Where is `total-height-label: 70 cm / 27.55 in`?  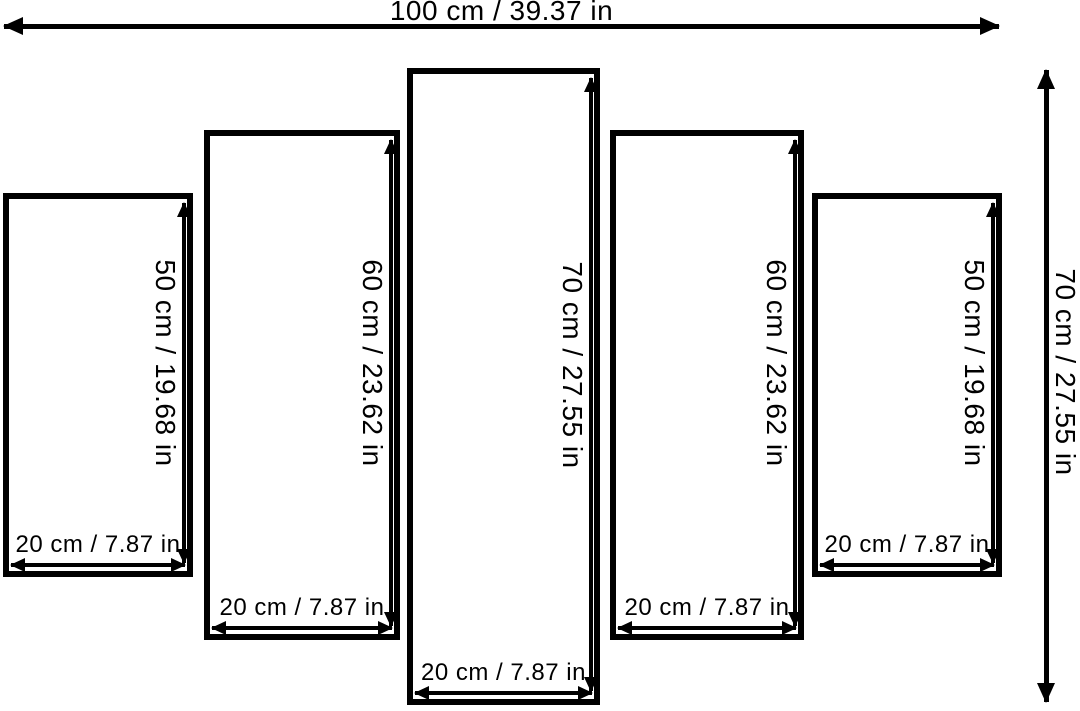 total-height-label: 70 cm / 27.55 in is located at coordinates (1065, 372).